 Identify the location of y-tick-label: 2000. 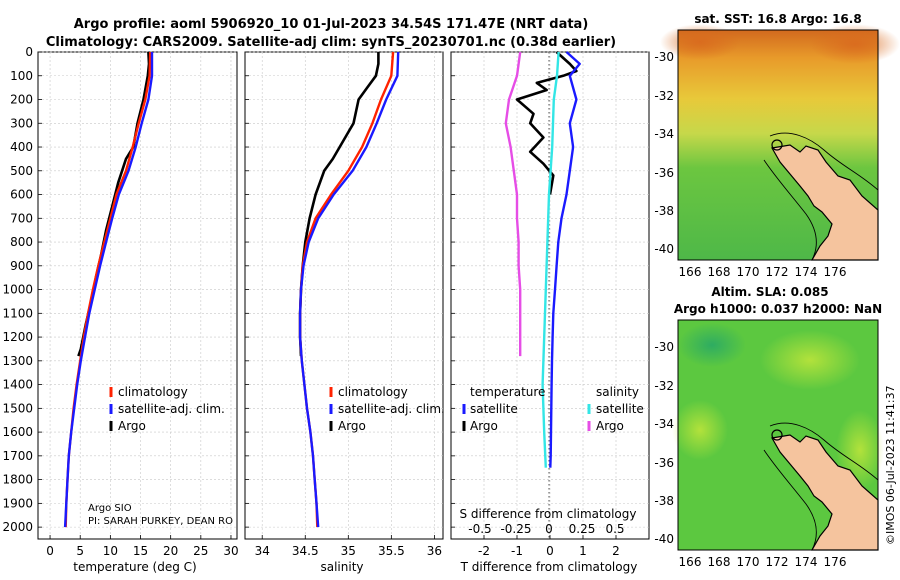
(17, 527).